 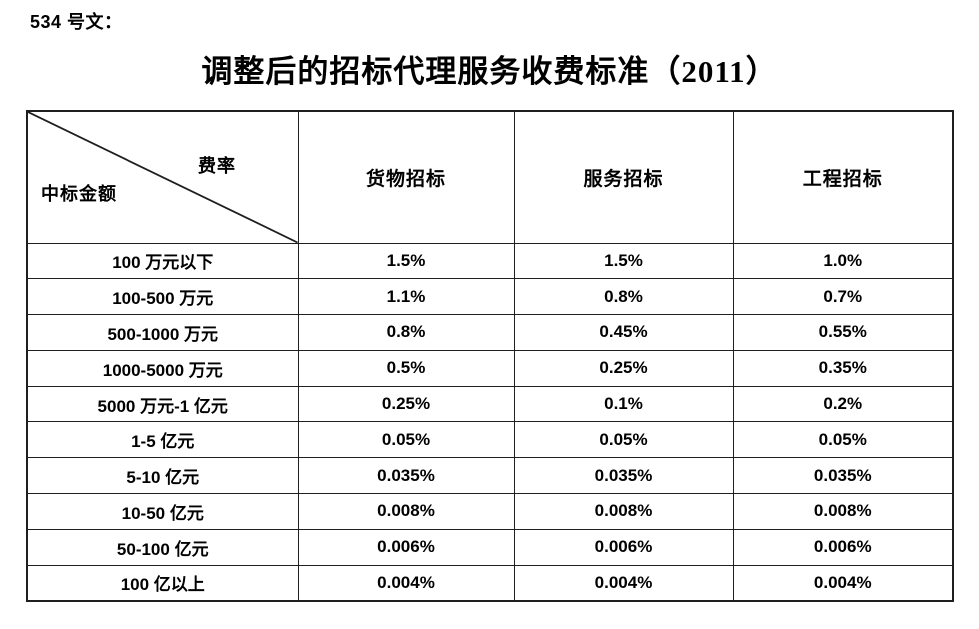 I want to click on services-rate-cell: 0.035%, so click(x=623, y=476).